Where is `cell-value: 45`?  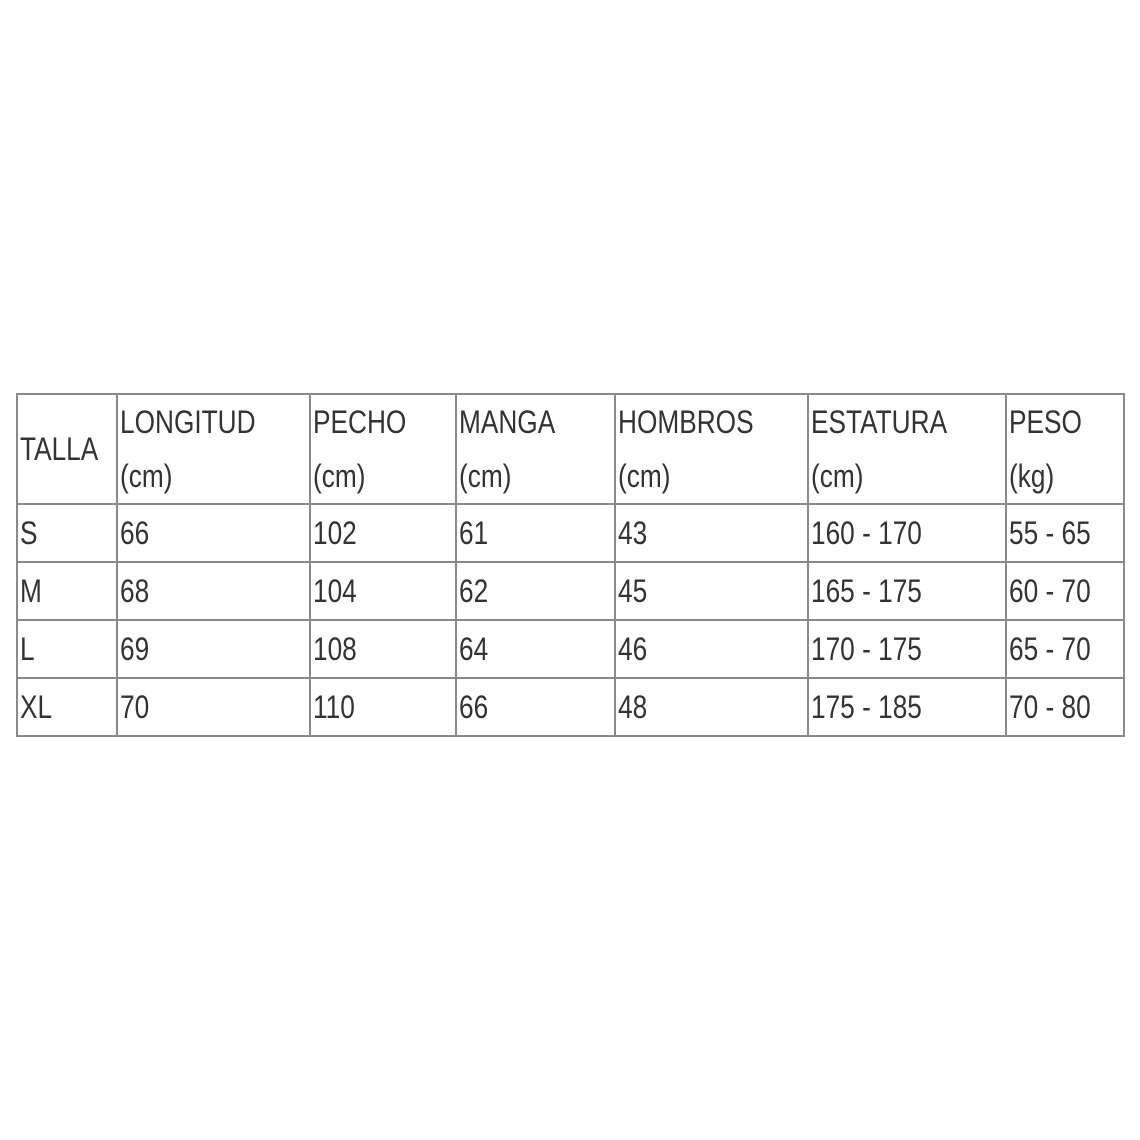 cell-value: 45 is located at coordinates (633, 591).